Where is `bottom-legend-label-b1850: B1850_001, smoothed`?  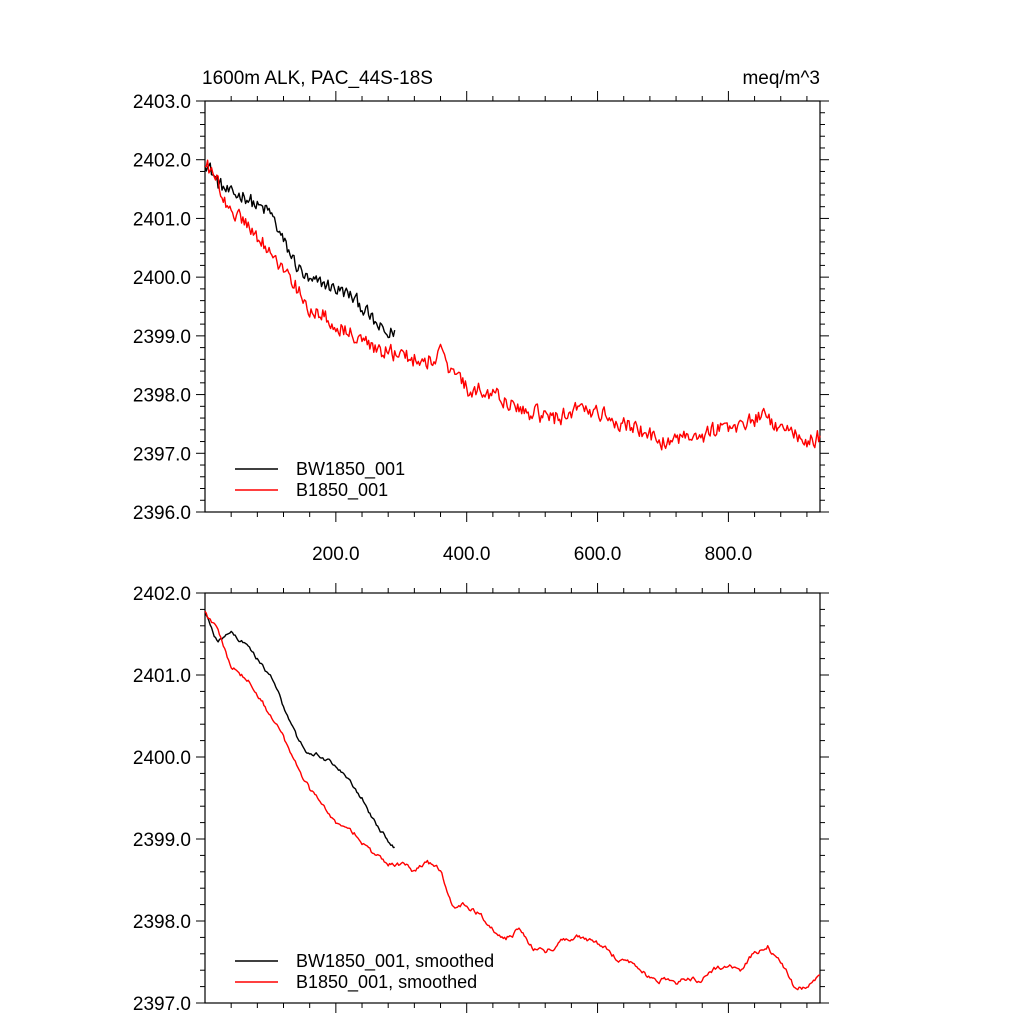
bottom-legend-label-b1850: B1850_001, smoothed is located at coordinates (386, 982).